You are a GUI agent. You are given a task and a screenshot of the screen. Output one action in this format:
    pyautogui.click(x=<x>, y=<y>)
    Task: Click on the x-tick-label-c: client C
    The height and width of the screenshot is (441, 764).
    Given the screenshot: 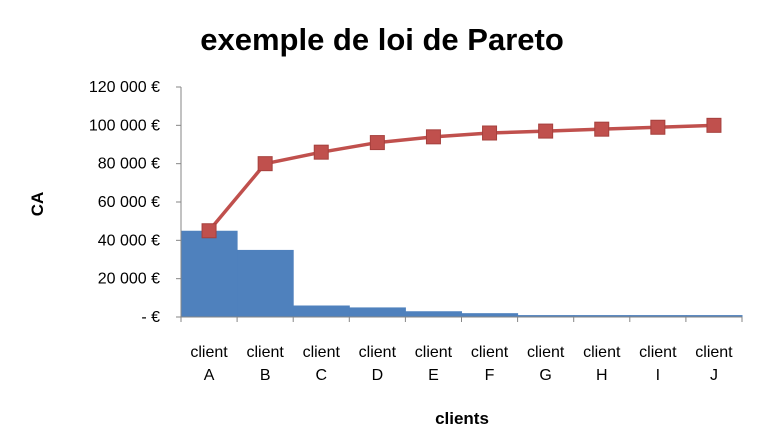 What is the action you would take?
    pyautogui.click(x=322, y=364)
    